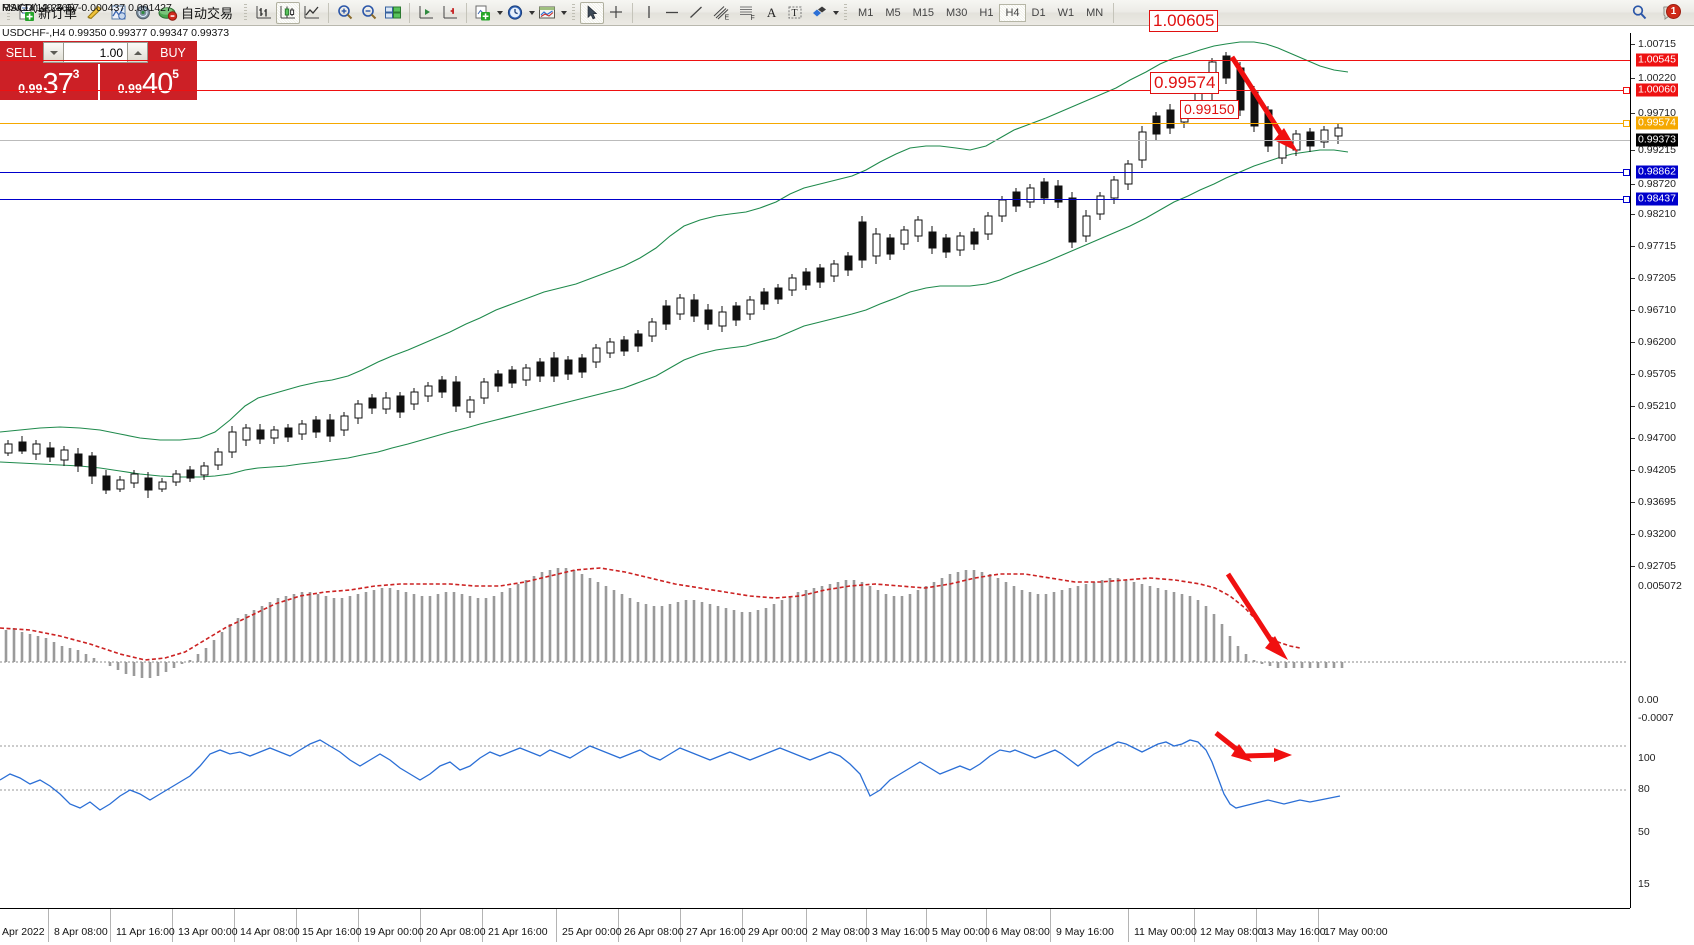 This screenshot has width=1694, height=945. Describe the element at coordinates (208, 932) in the screenshot. I see `time-label: 13 Apr 00:00` at that location.